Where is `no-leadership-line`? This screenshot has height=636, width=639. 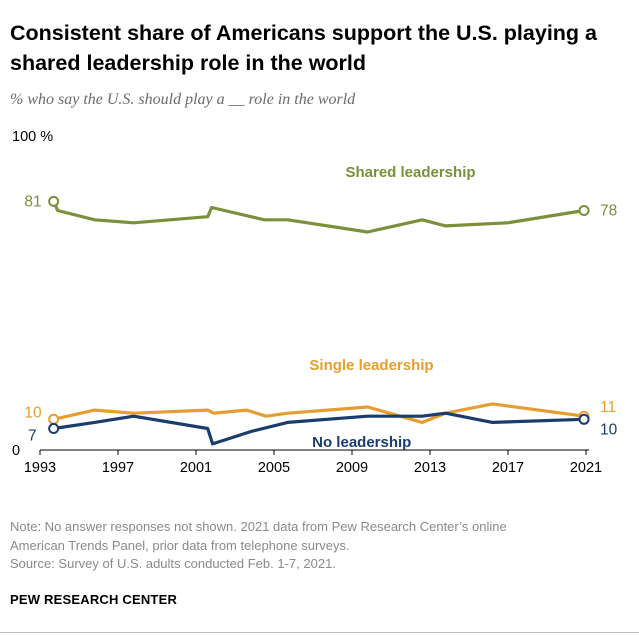
no-leadership-line is located at coordinates (319, 428).